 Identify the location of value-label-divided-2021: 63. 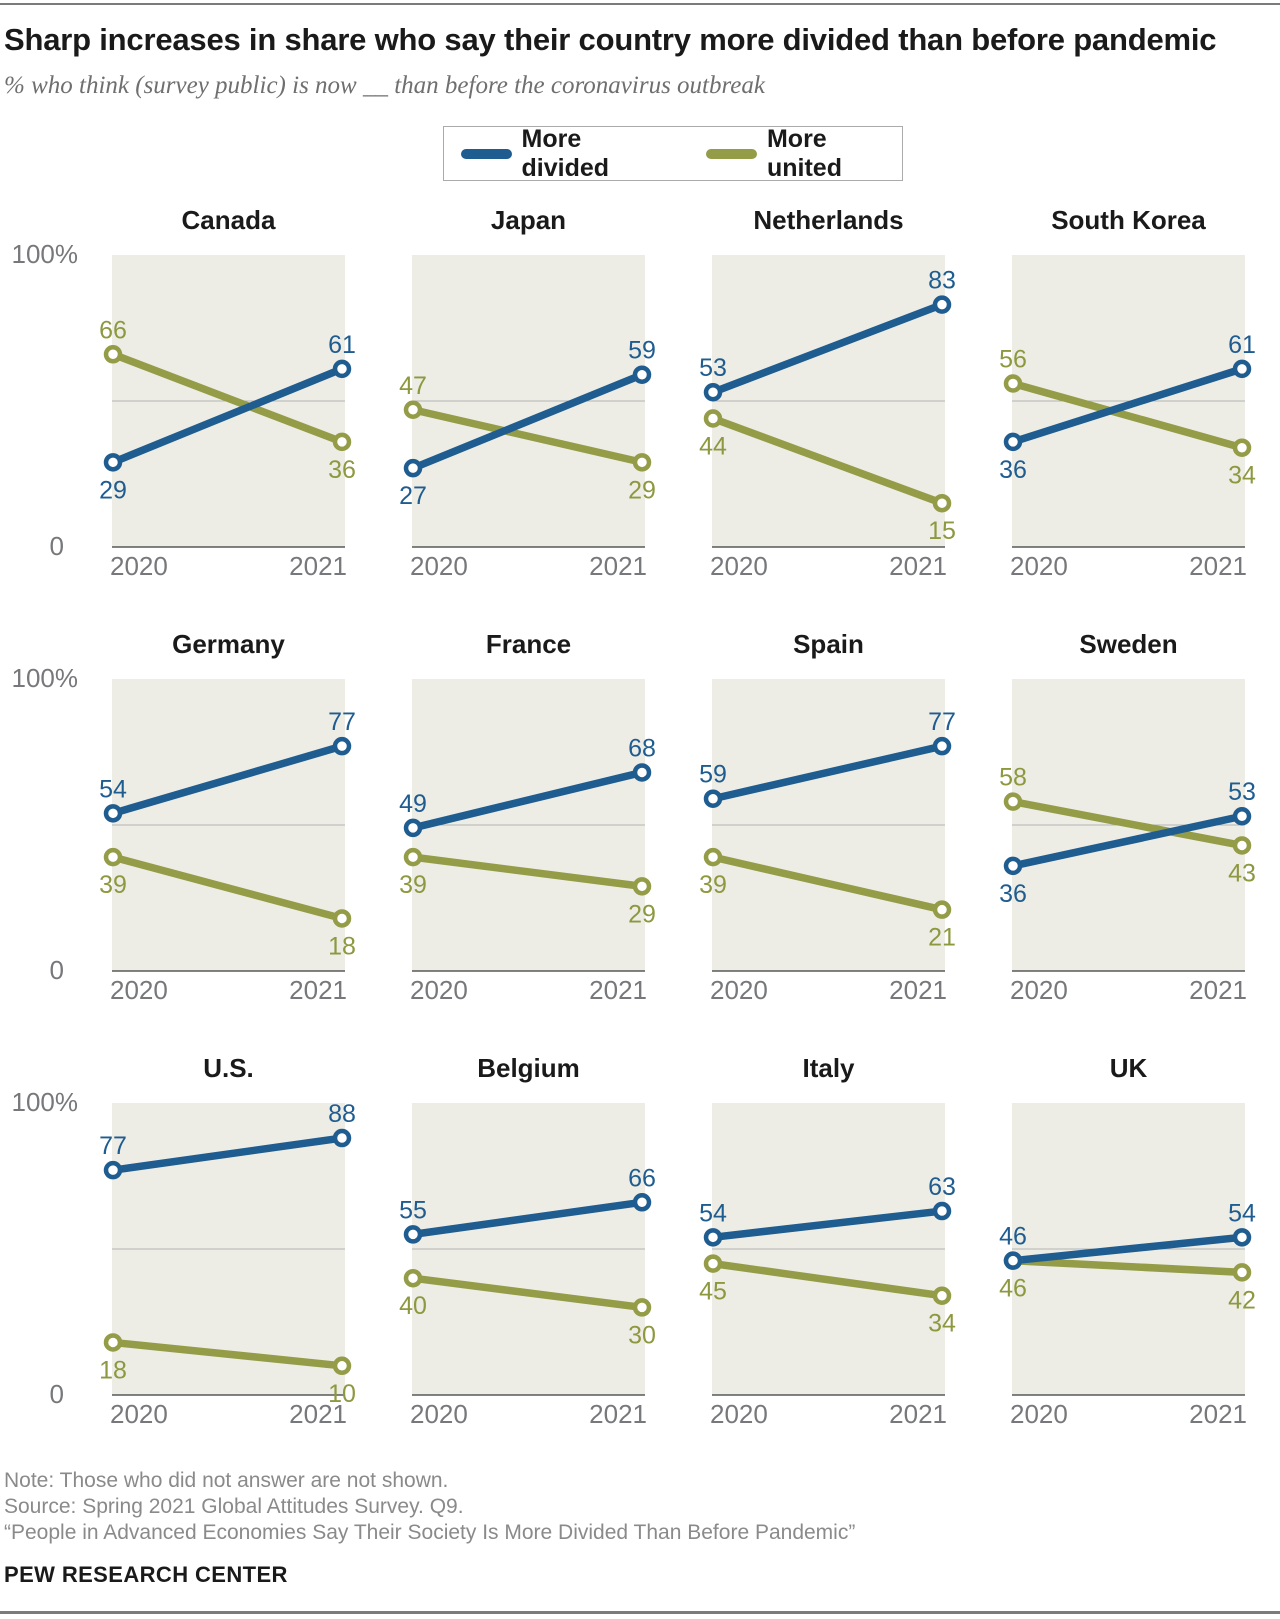
(942, 1187).